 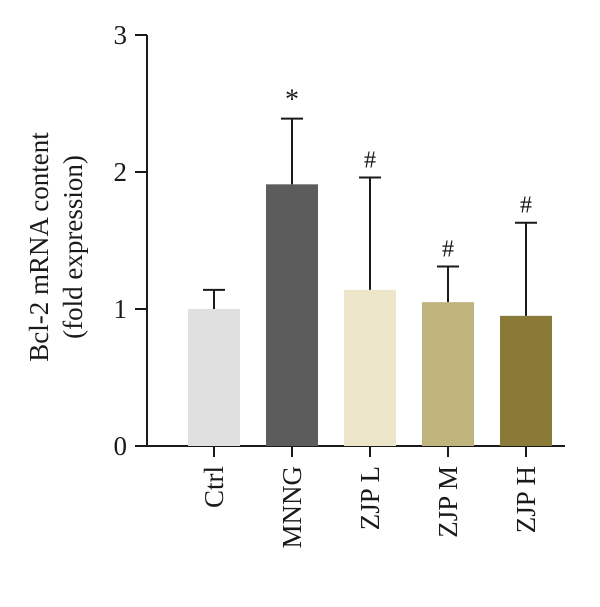 What do you see at coordinates (292, 507) in the screenshot?
I see `x-tick-label: MNNG` at bounding box center [292, 507].